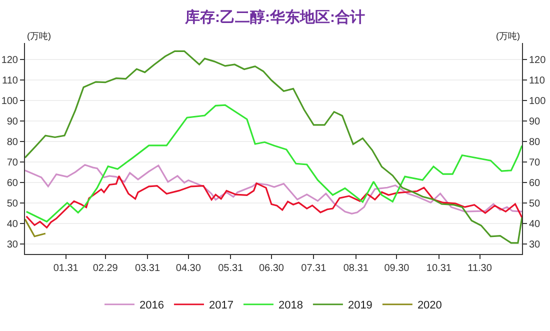 The width and height of the screenshot is (550, 331). Describe the element at coordinates (9, 60) in the screenshot. I see `y-tick-label: 120` at that location.